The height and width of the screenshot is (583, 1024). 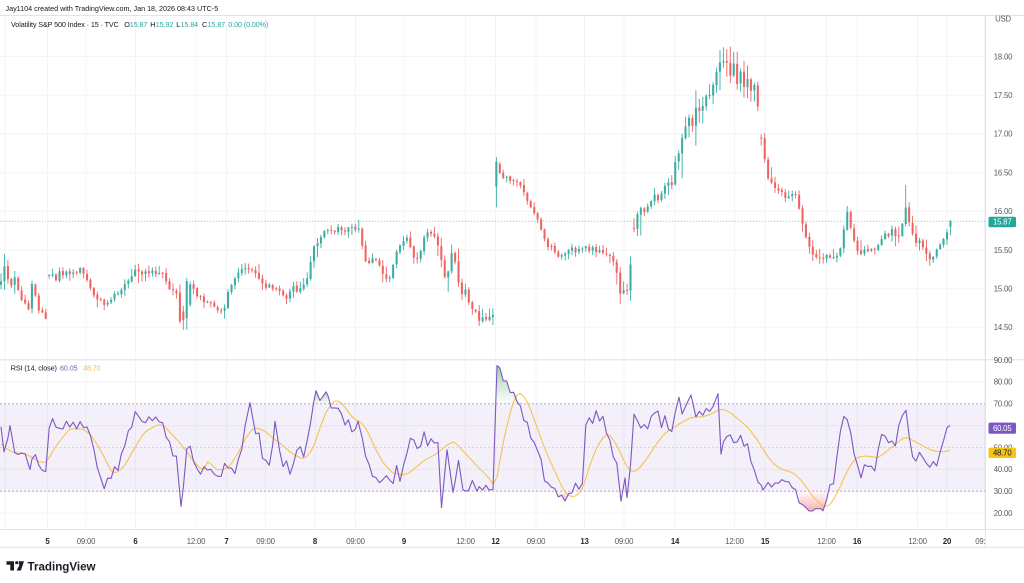 I want to click on svg-text: 16, so click(x=857, y=541).